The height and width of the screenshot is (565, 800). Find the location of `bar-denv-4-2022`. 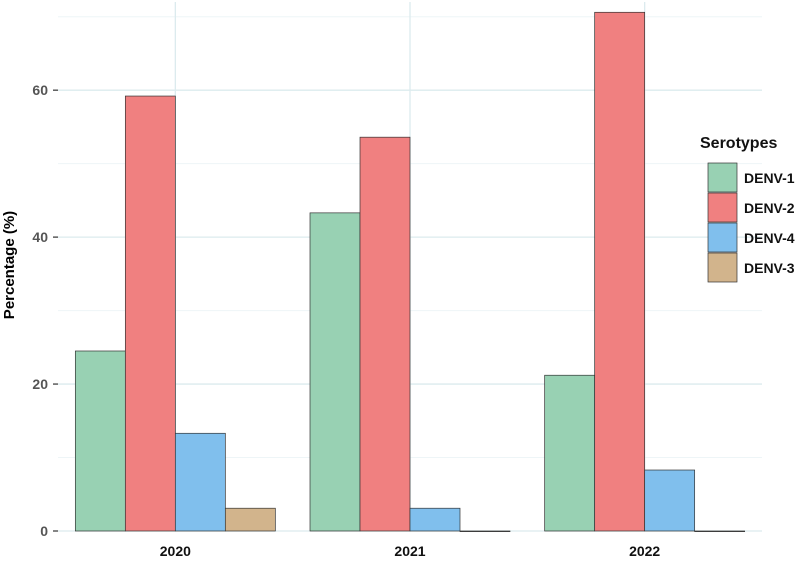

bar-denv-4-2022 is located at coordinates (670, 500).